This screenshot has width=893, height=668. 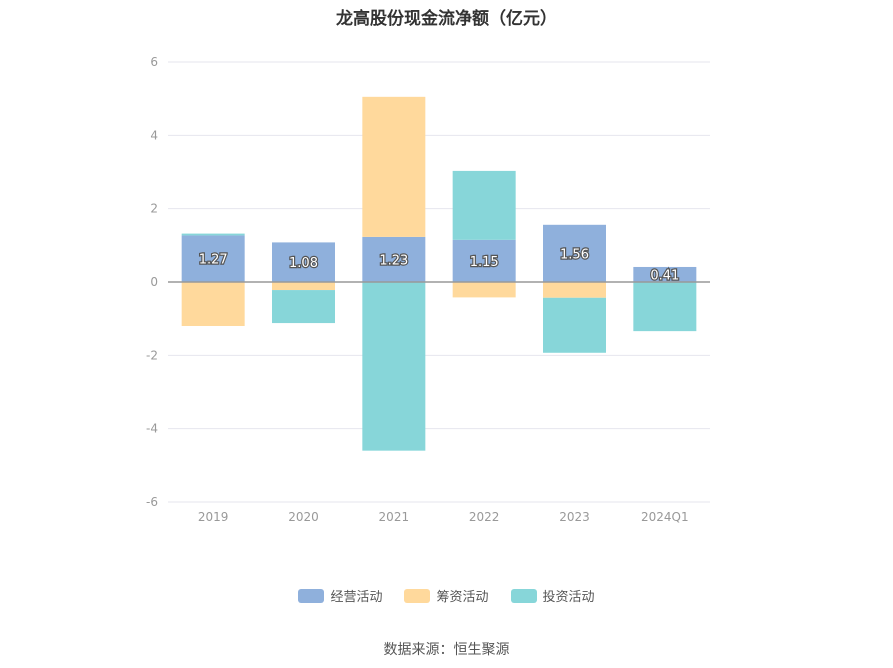 What do you see at coordinates (152, 355) in the screenshot?
I see `y-tick-label: -2` at bounding box center [152, 355].